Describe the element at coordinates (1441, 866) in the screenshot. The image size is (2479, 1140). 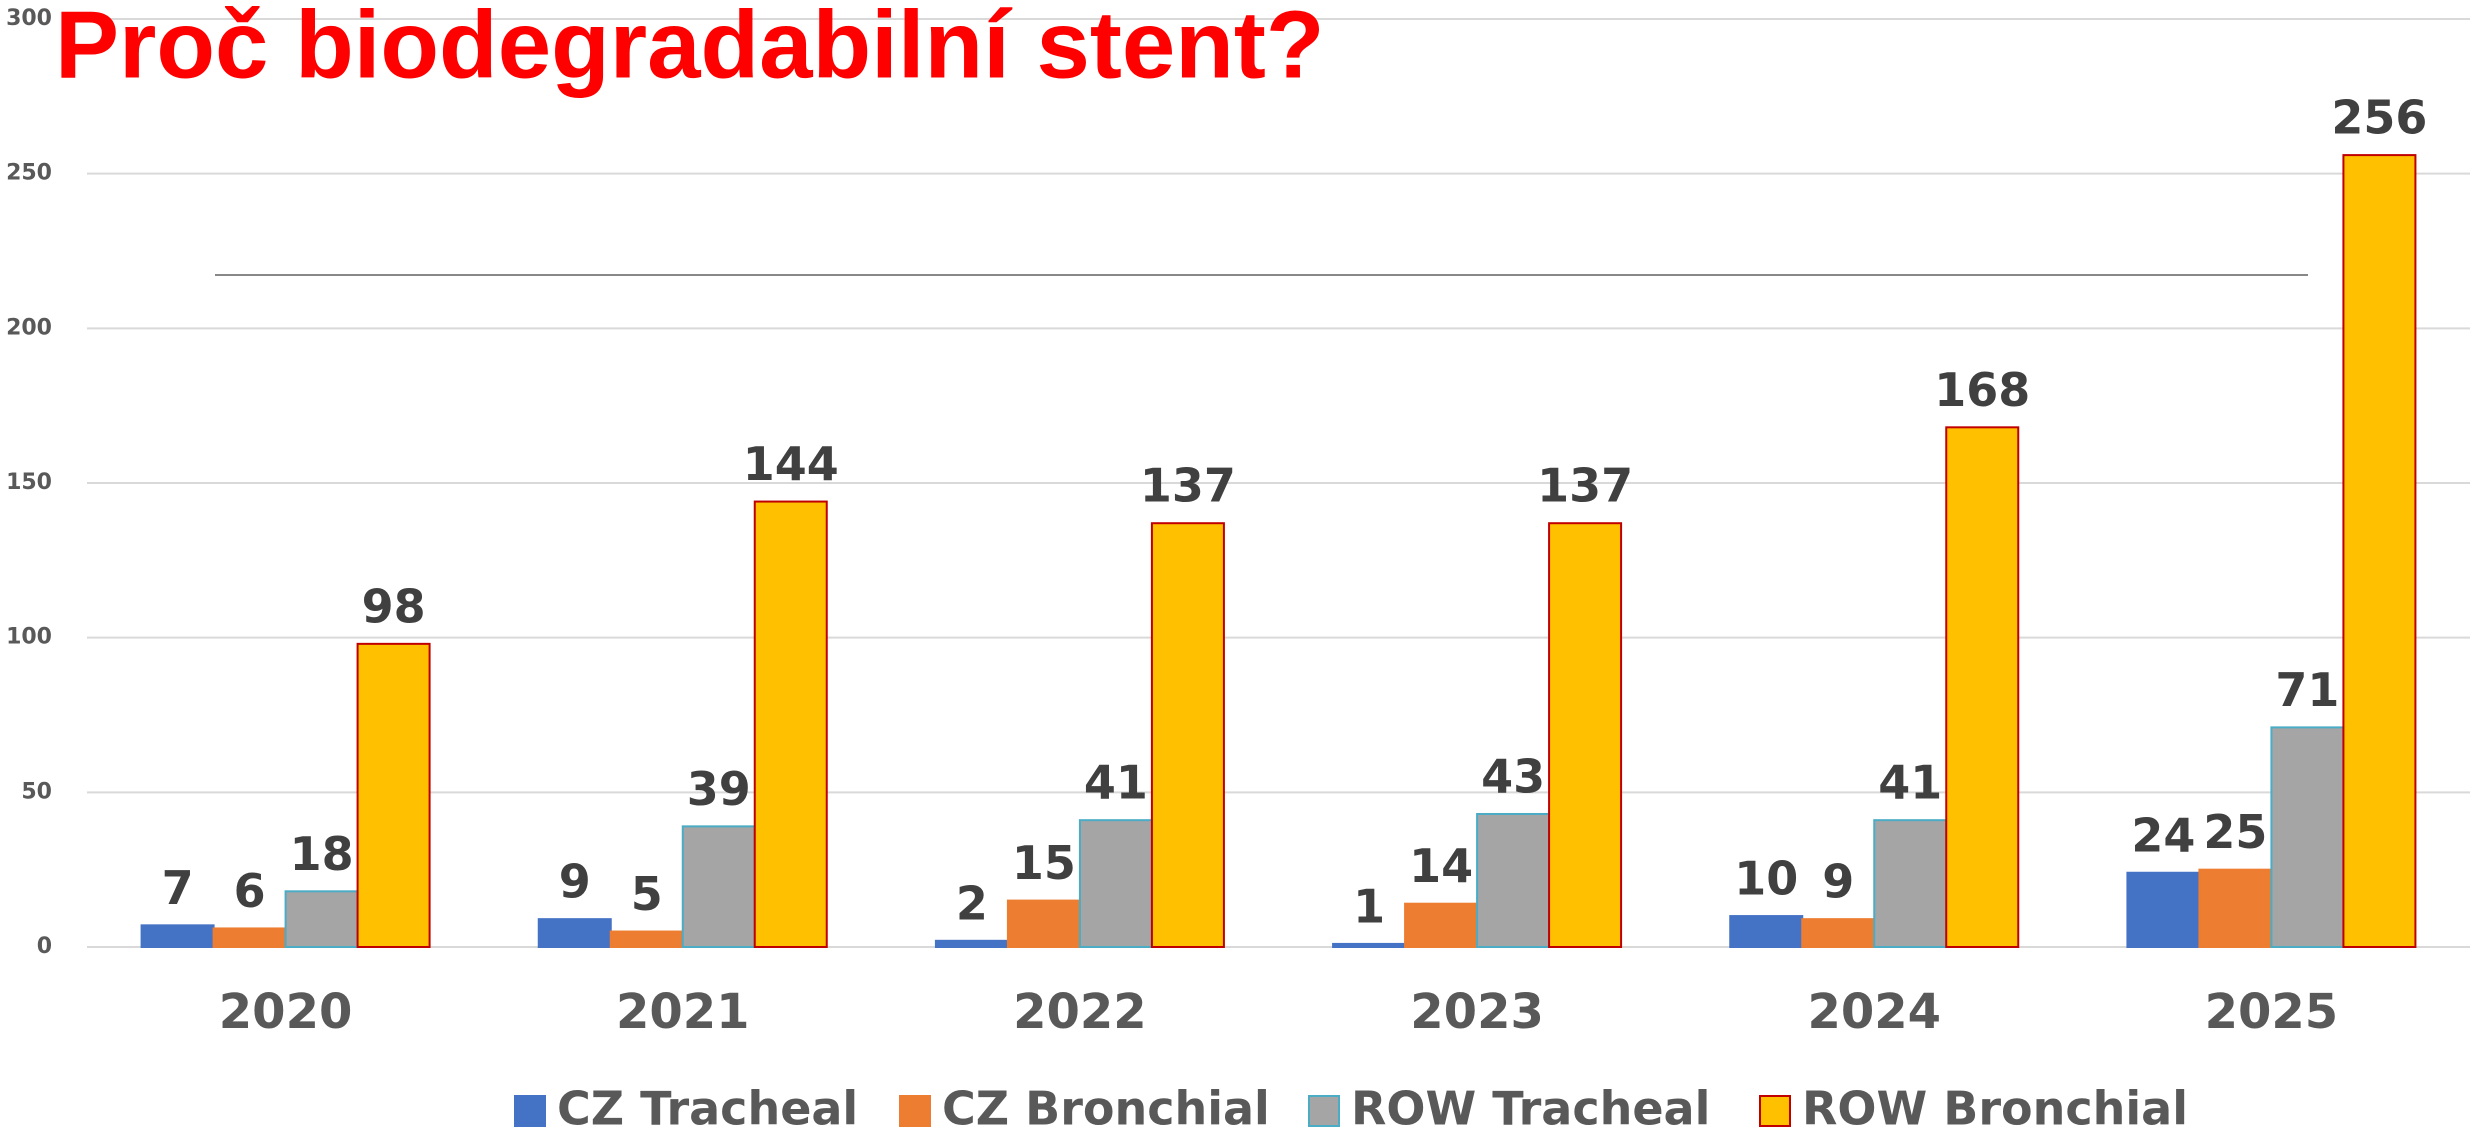
I see `data-label: 14` at that location.